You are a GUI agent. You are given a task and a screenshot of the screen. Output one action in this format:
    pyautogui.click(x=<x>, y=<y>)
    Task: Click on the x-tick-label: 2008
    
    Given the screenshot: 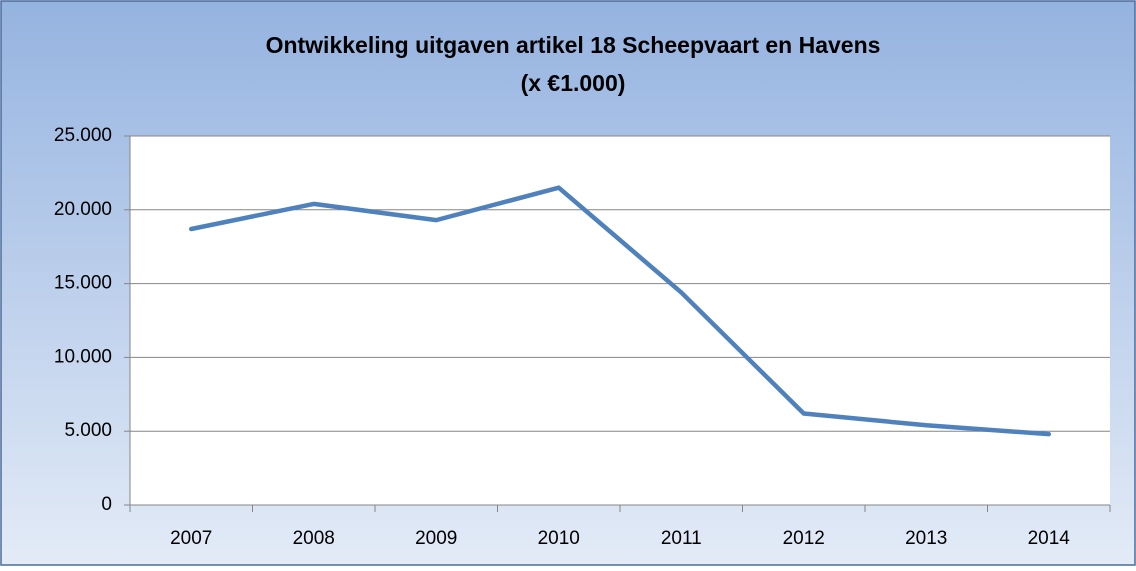 What is the action you would take?
    pyautogui.click(x=314, y=538)
    